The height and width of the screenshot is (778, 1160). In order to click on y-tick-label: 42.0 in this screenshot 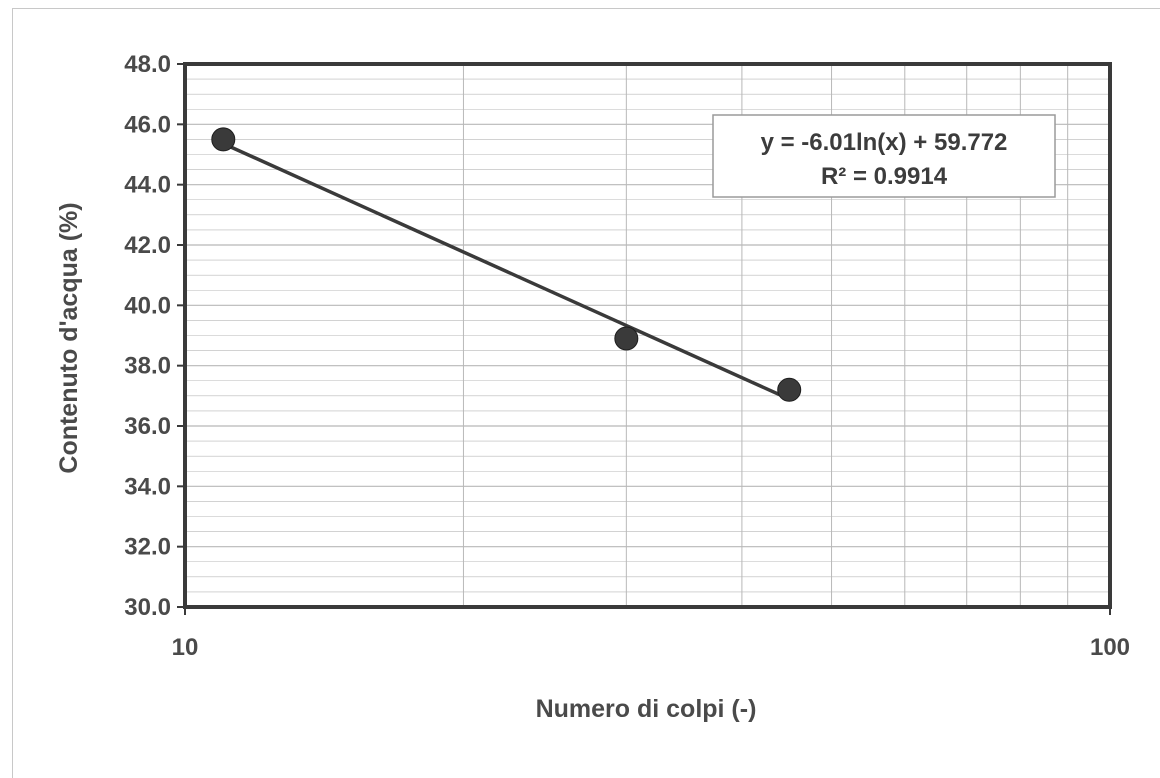, I will do `click(147, 245)`.